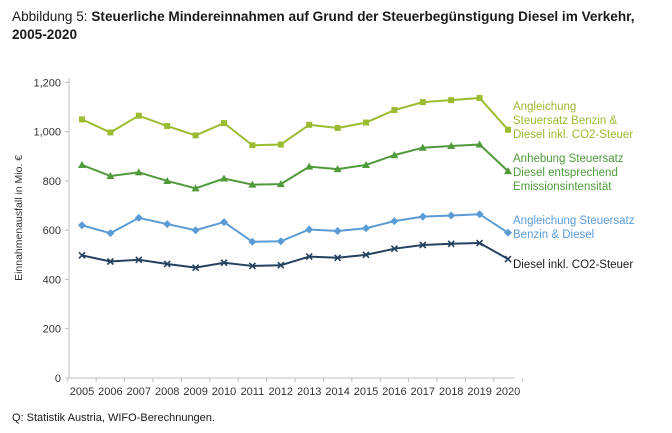  I want to click on source-note: Q: Statistik Austria, WIFO-Berechnungen., so click(113, 418).